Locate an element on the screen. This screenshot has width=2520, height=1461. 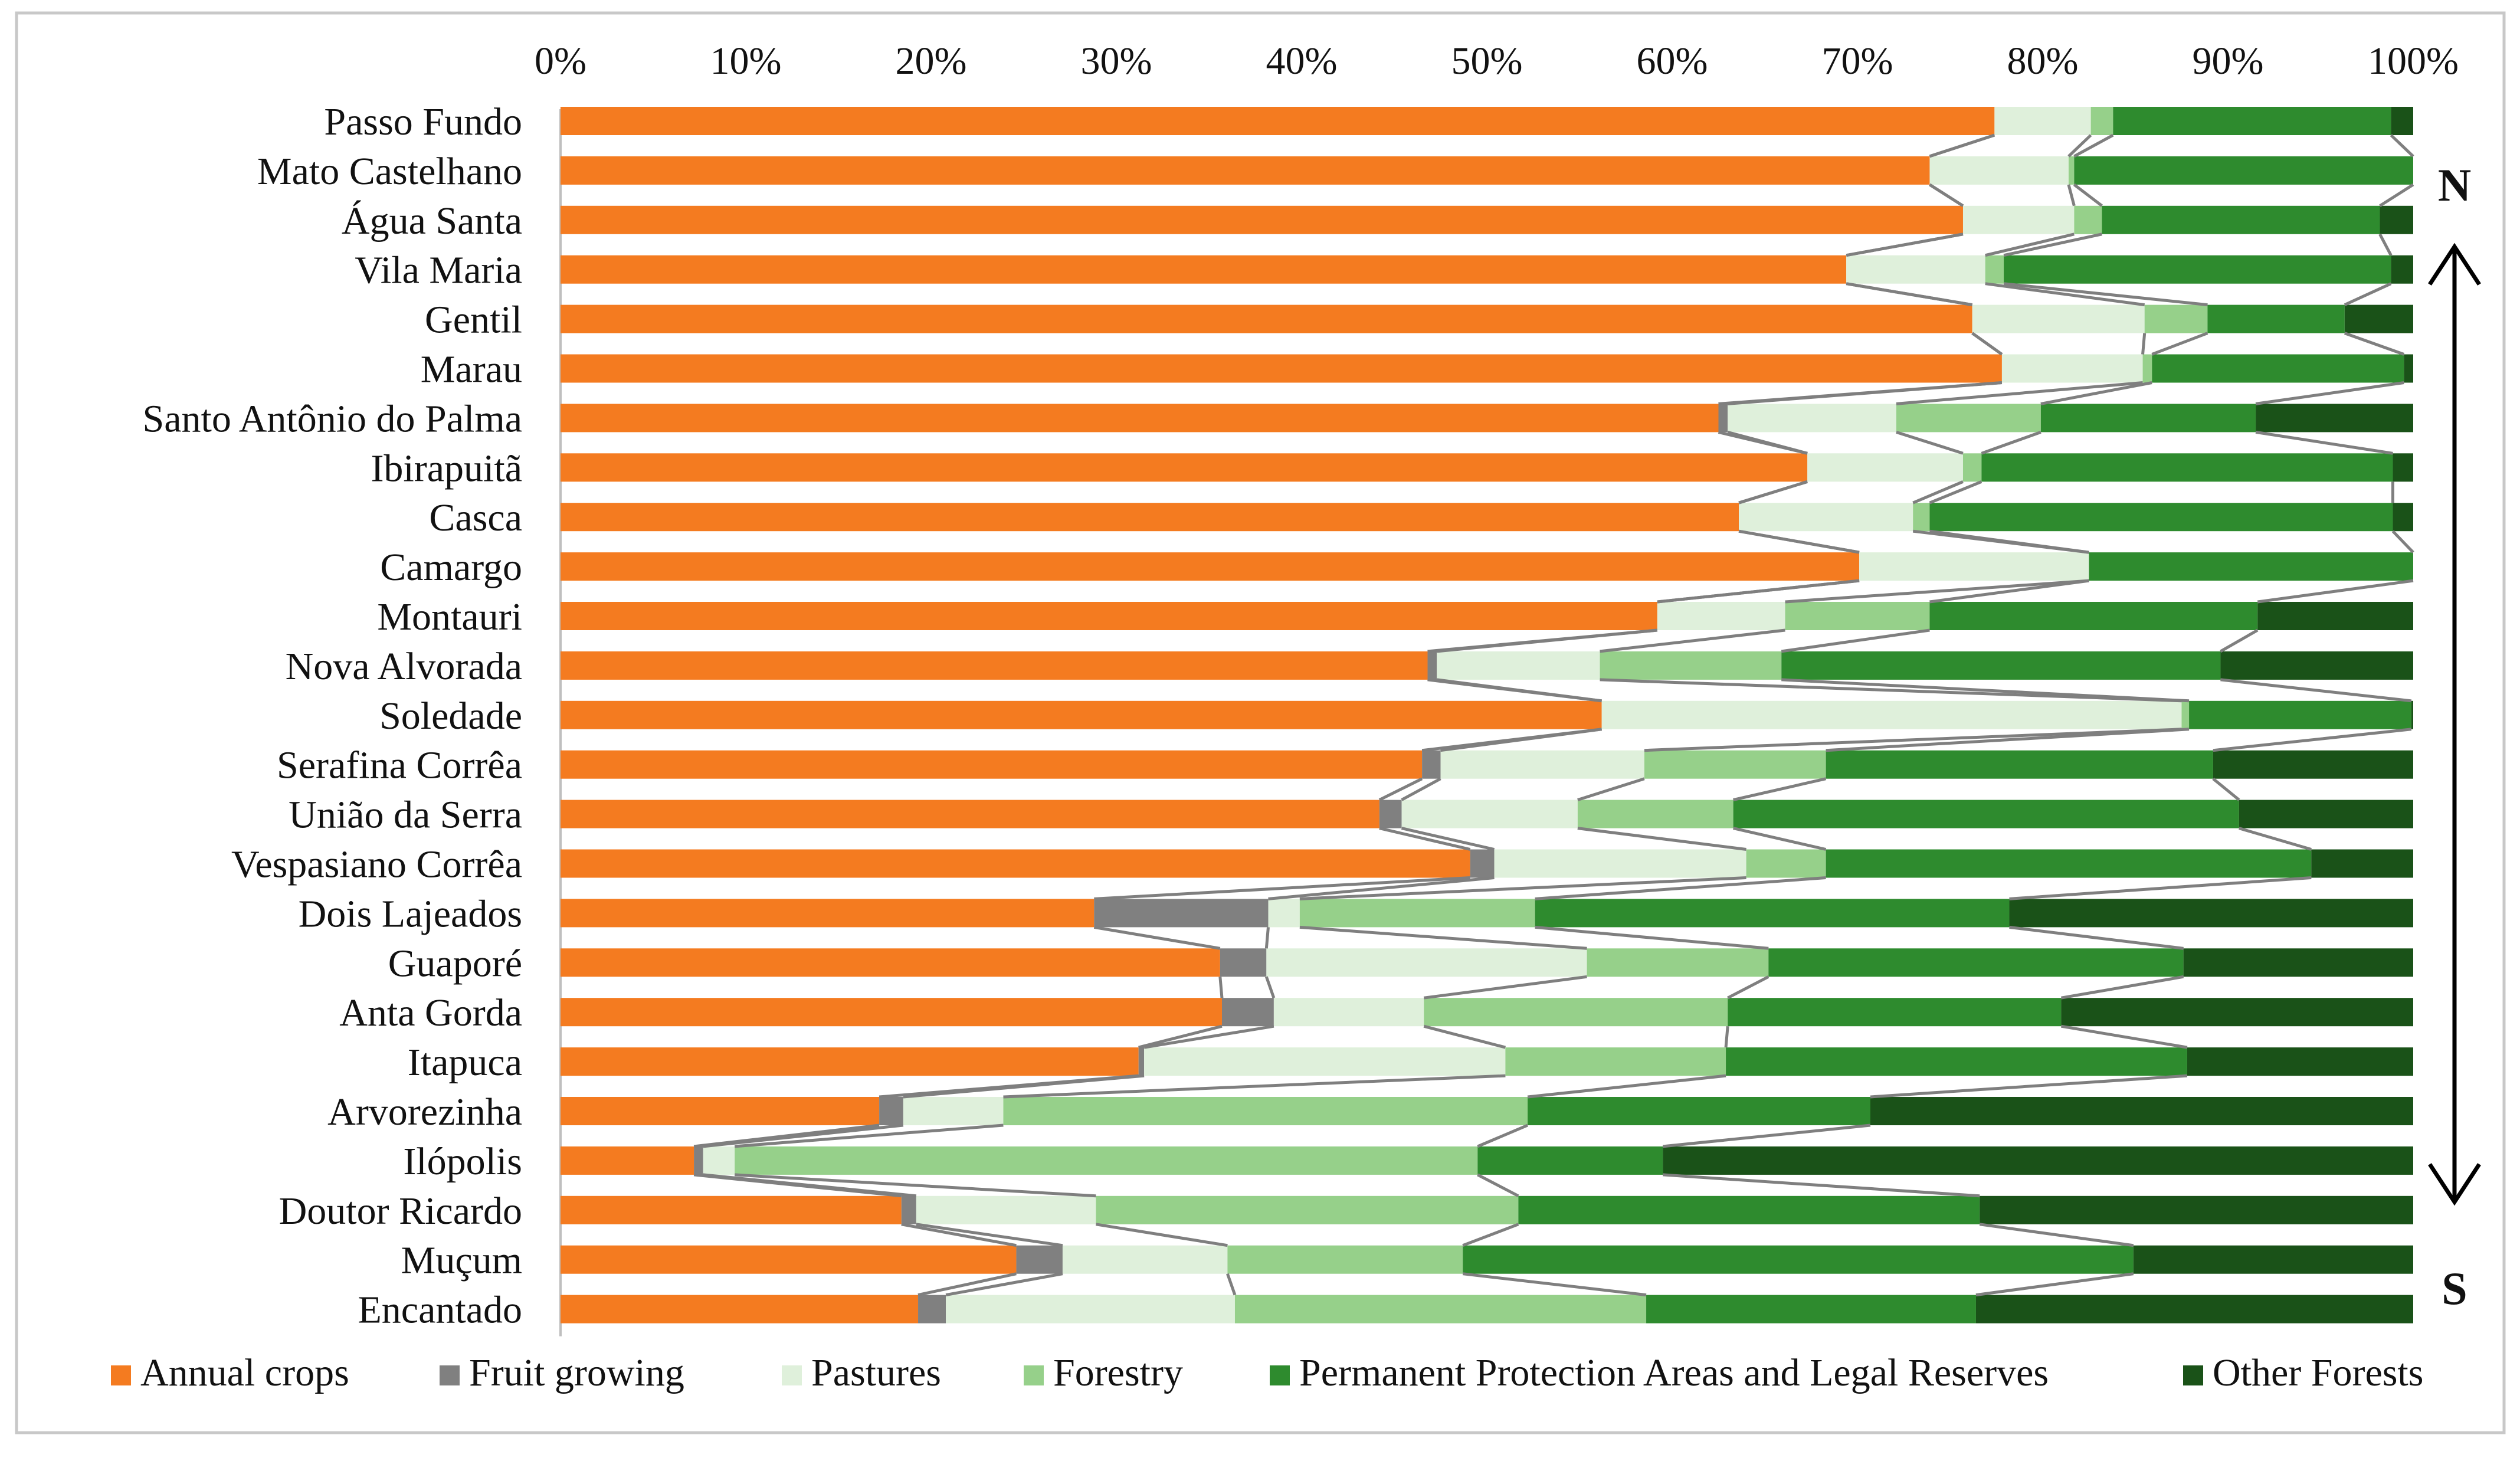
x-tick-label: 40% is located at coordinates (1302, 61).